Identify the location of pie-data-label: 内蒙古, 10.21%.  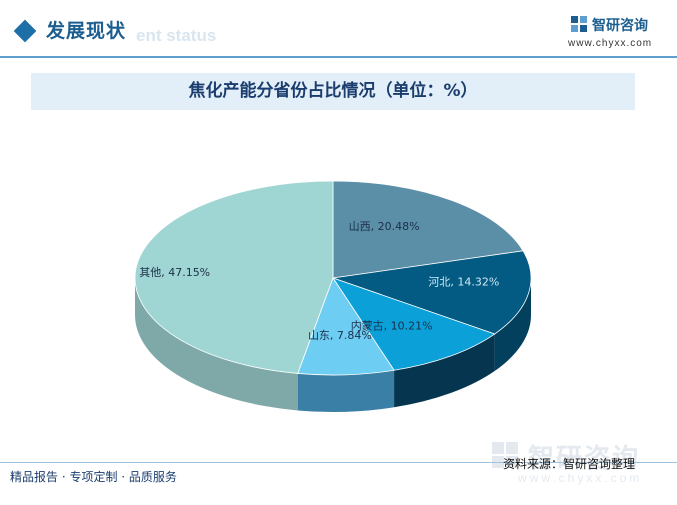
(392, 325).